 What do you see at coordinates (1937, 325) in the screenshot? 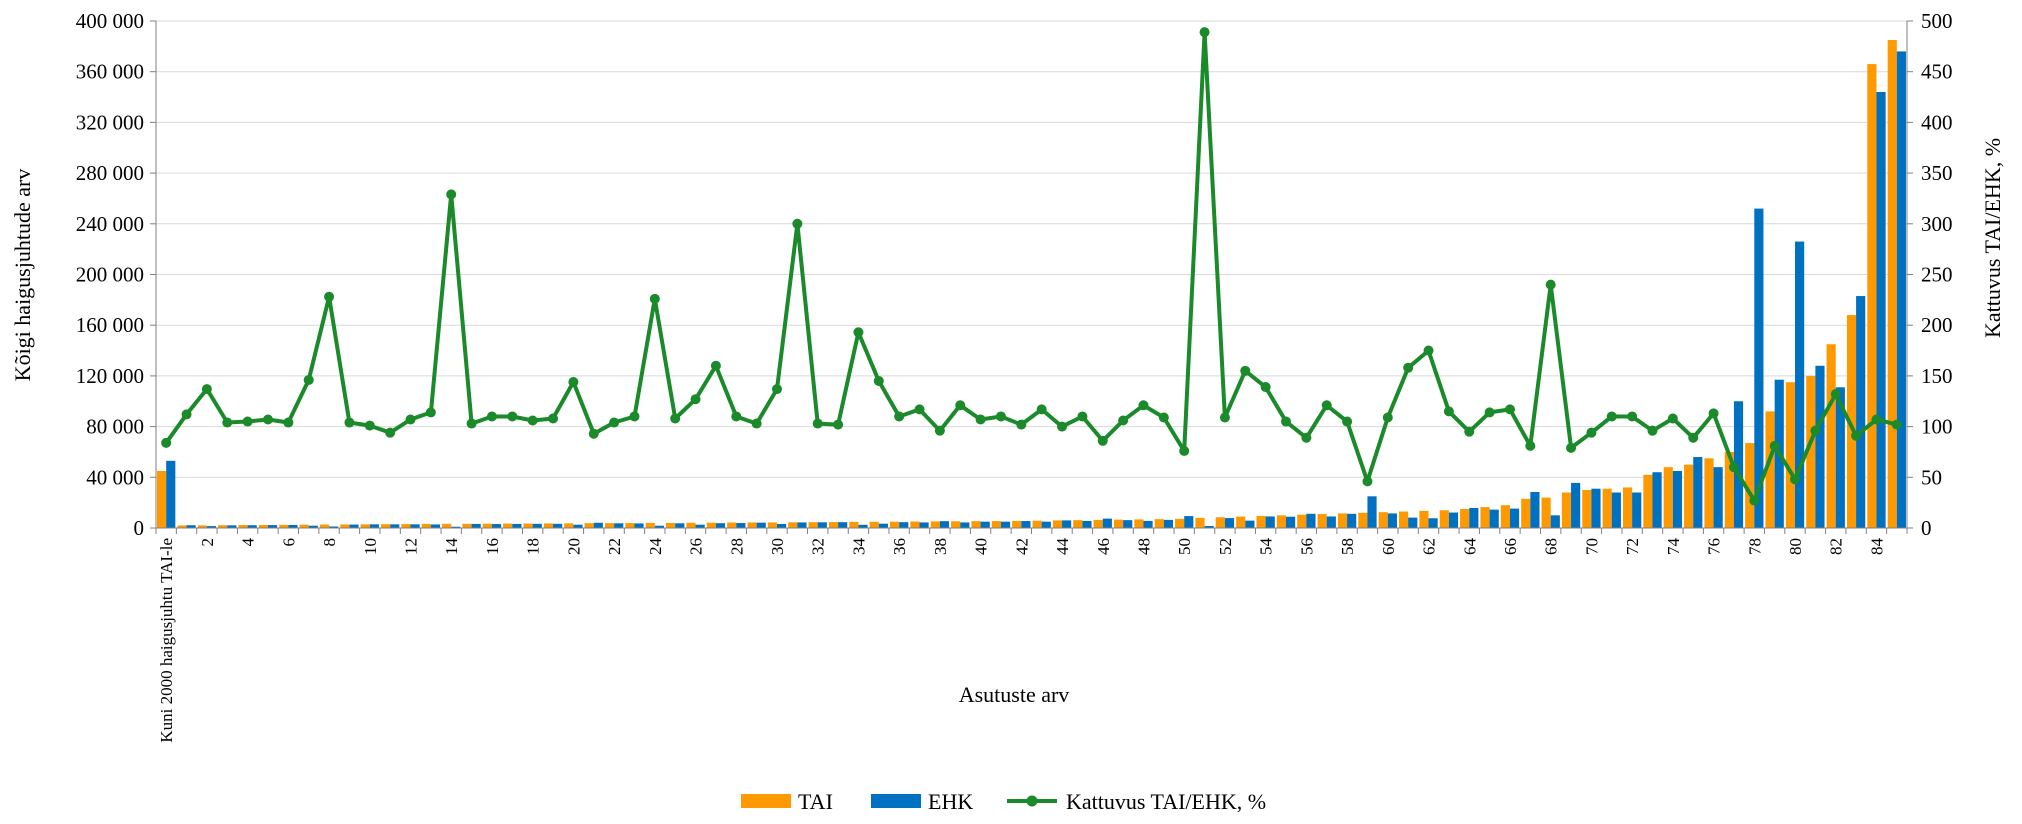
I see `y2-tick-label: 200` at bounding box center [1937, 325].